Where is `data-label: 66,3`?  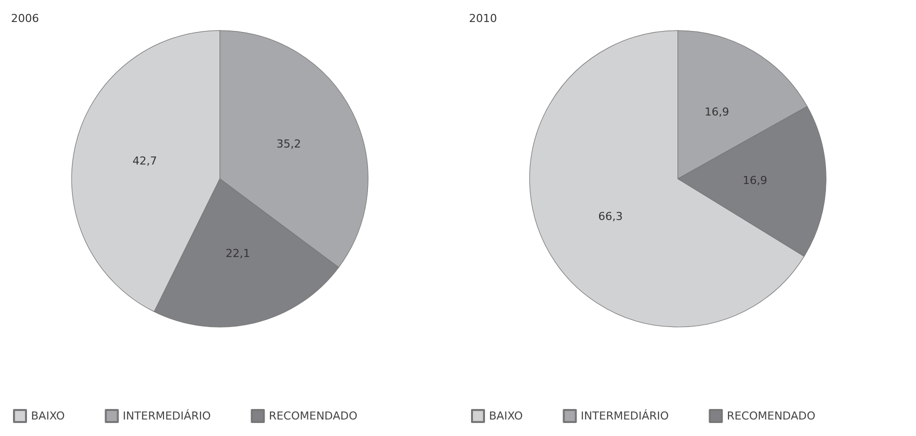 data-label: 66,3 is located at coordinates (610, 216).